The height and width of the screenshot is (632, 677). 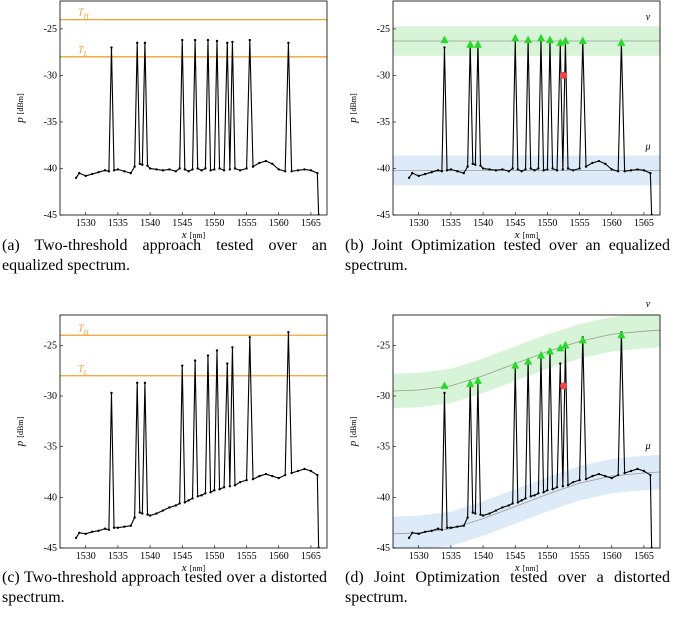 What do you see at coordinates (83, 370) in the screenshot?
I see `threshold-label: TL` at bounding box center [83, 370].